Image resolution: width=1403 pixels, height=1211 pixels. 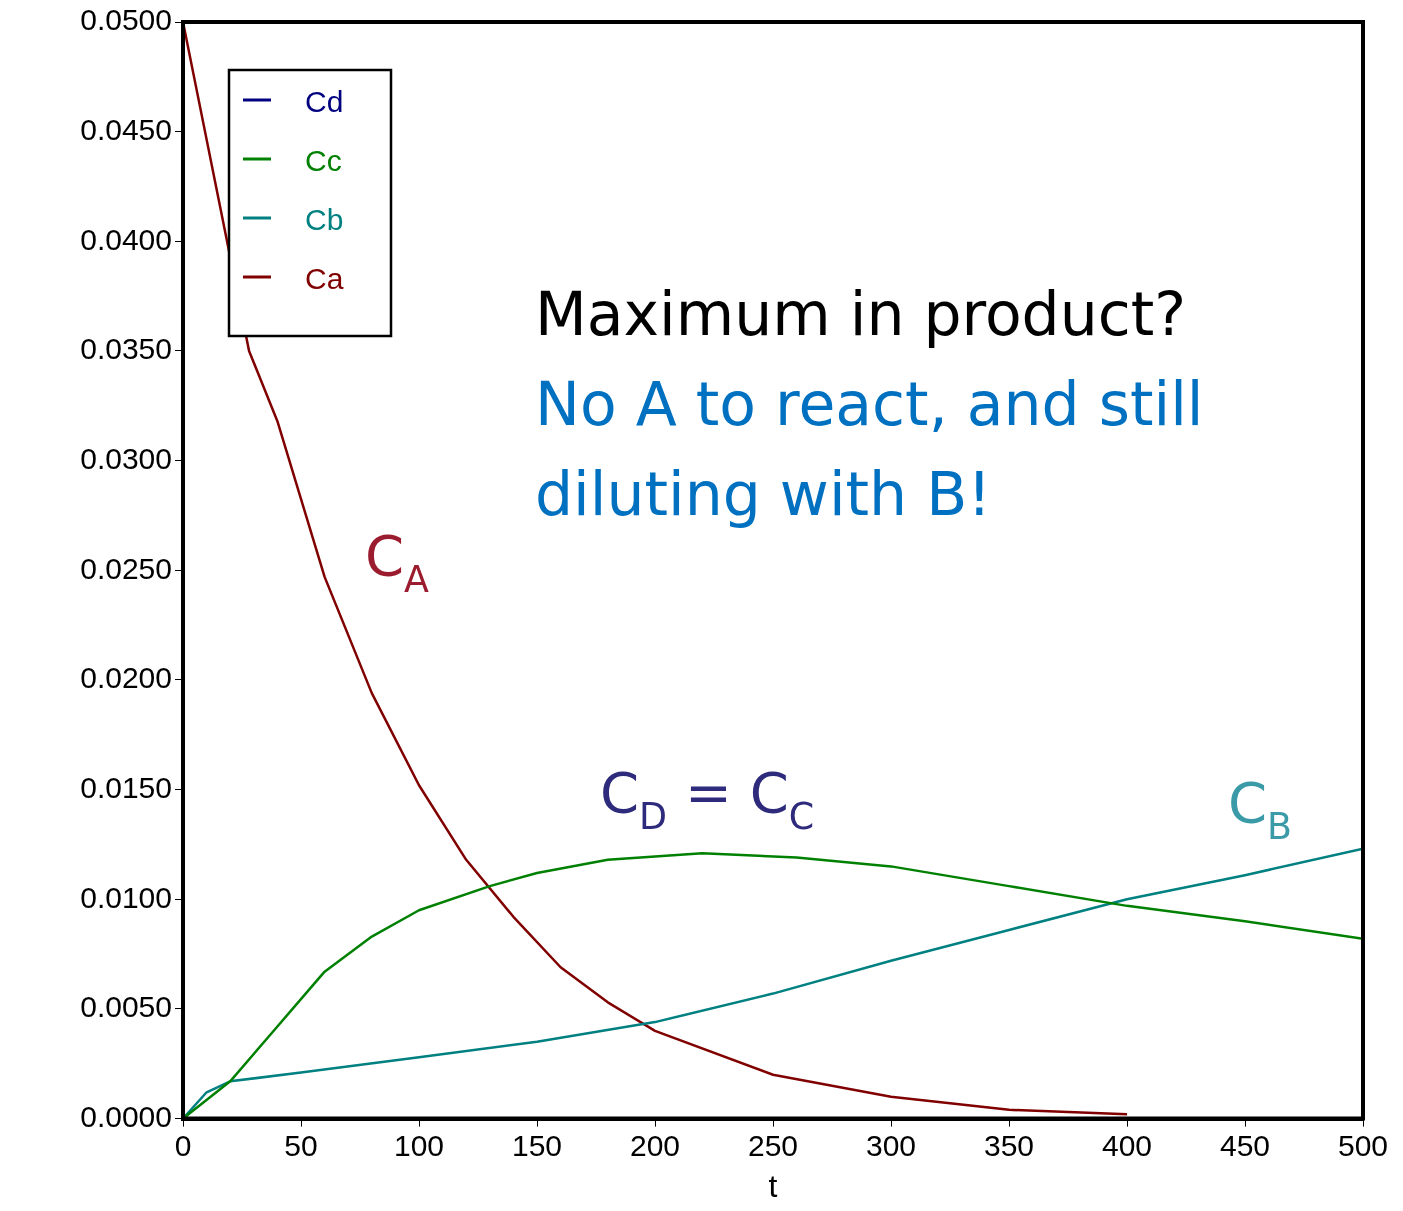 What do you see at coordinates (324, 279) in the screenshot?
I see `legend-label: Ca` at bounding box center [324, 279].